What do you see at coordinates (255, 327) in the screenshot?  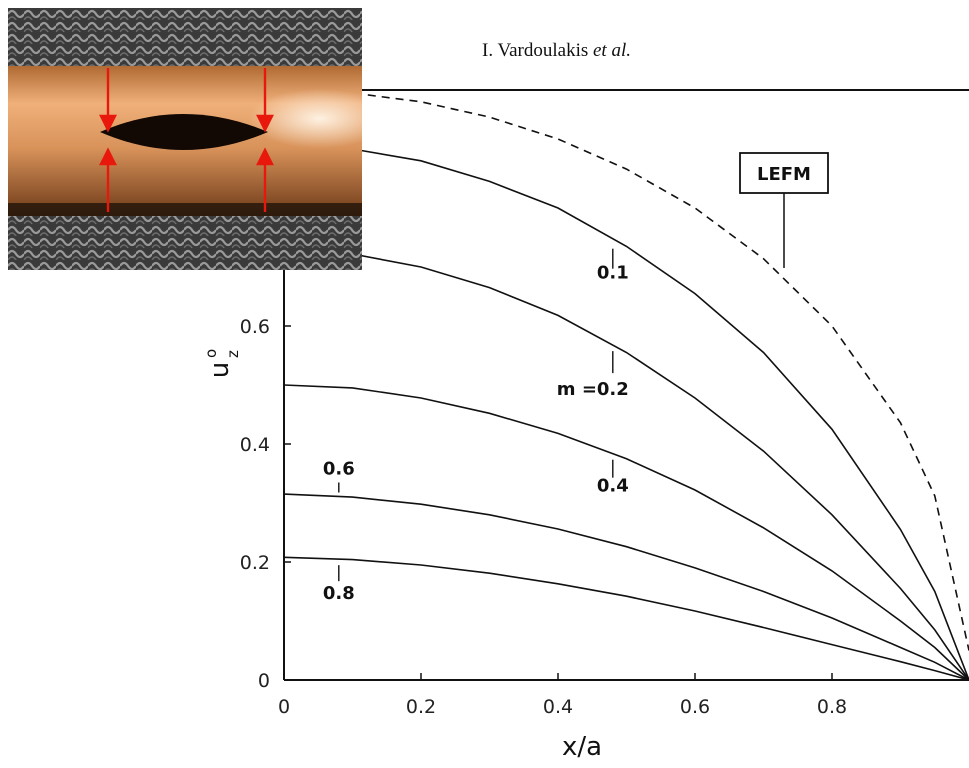 I see `y-tick-label: 0.6` at bounding box center [255, 327].